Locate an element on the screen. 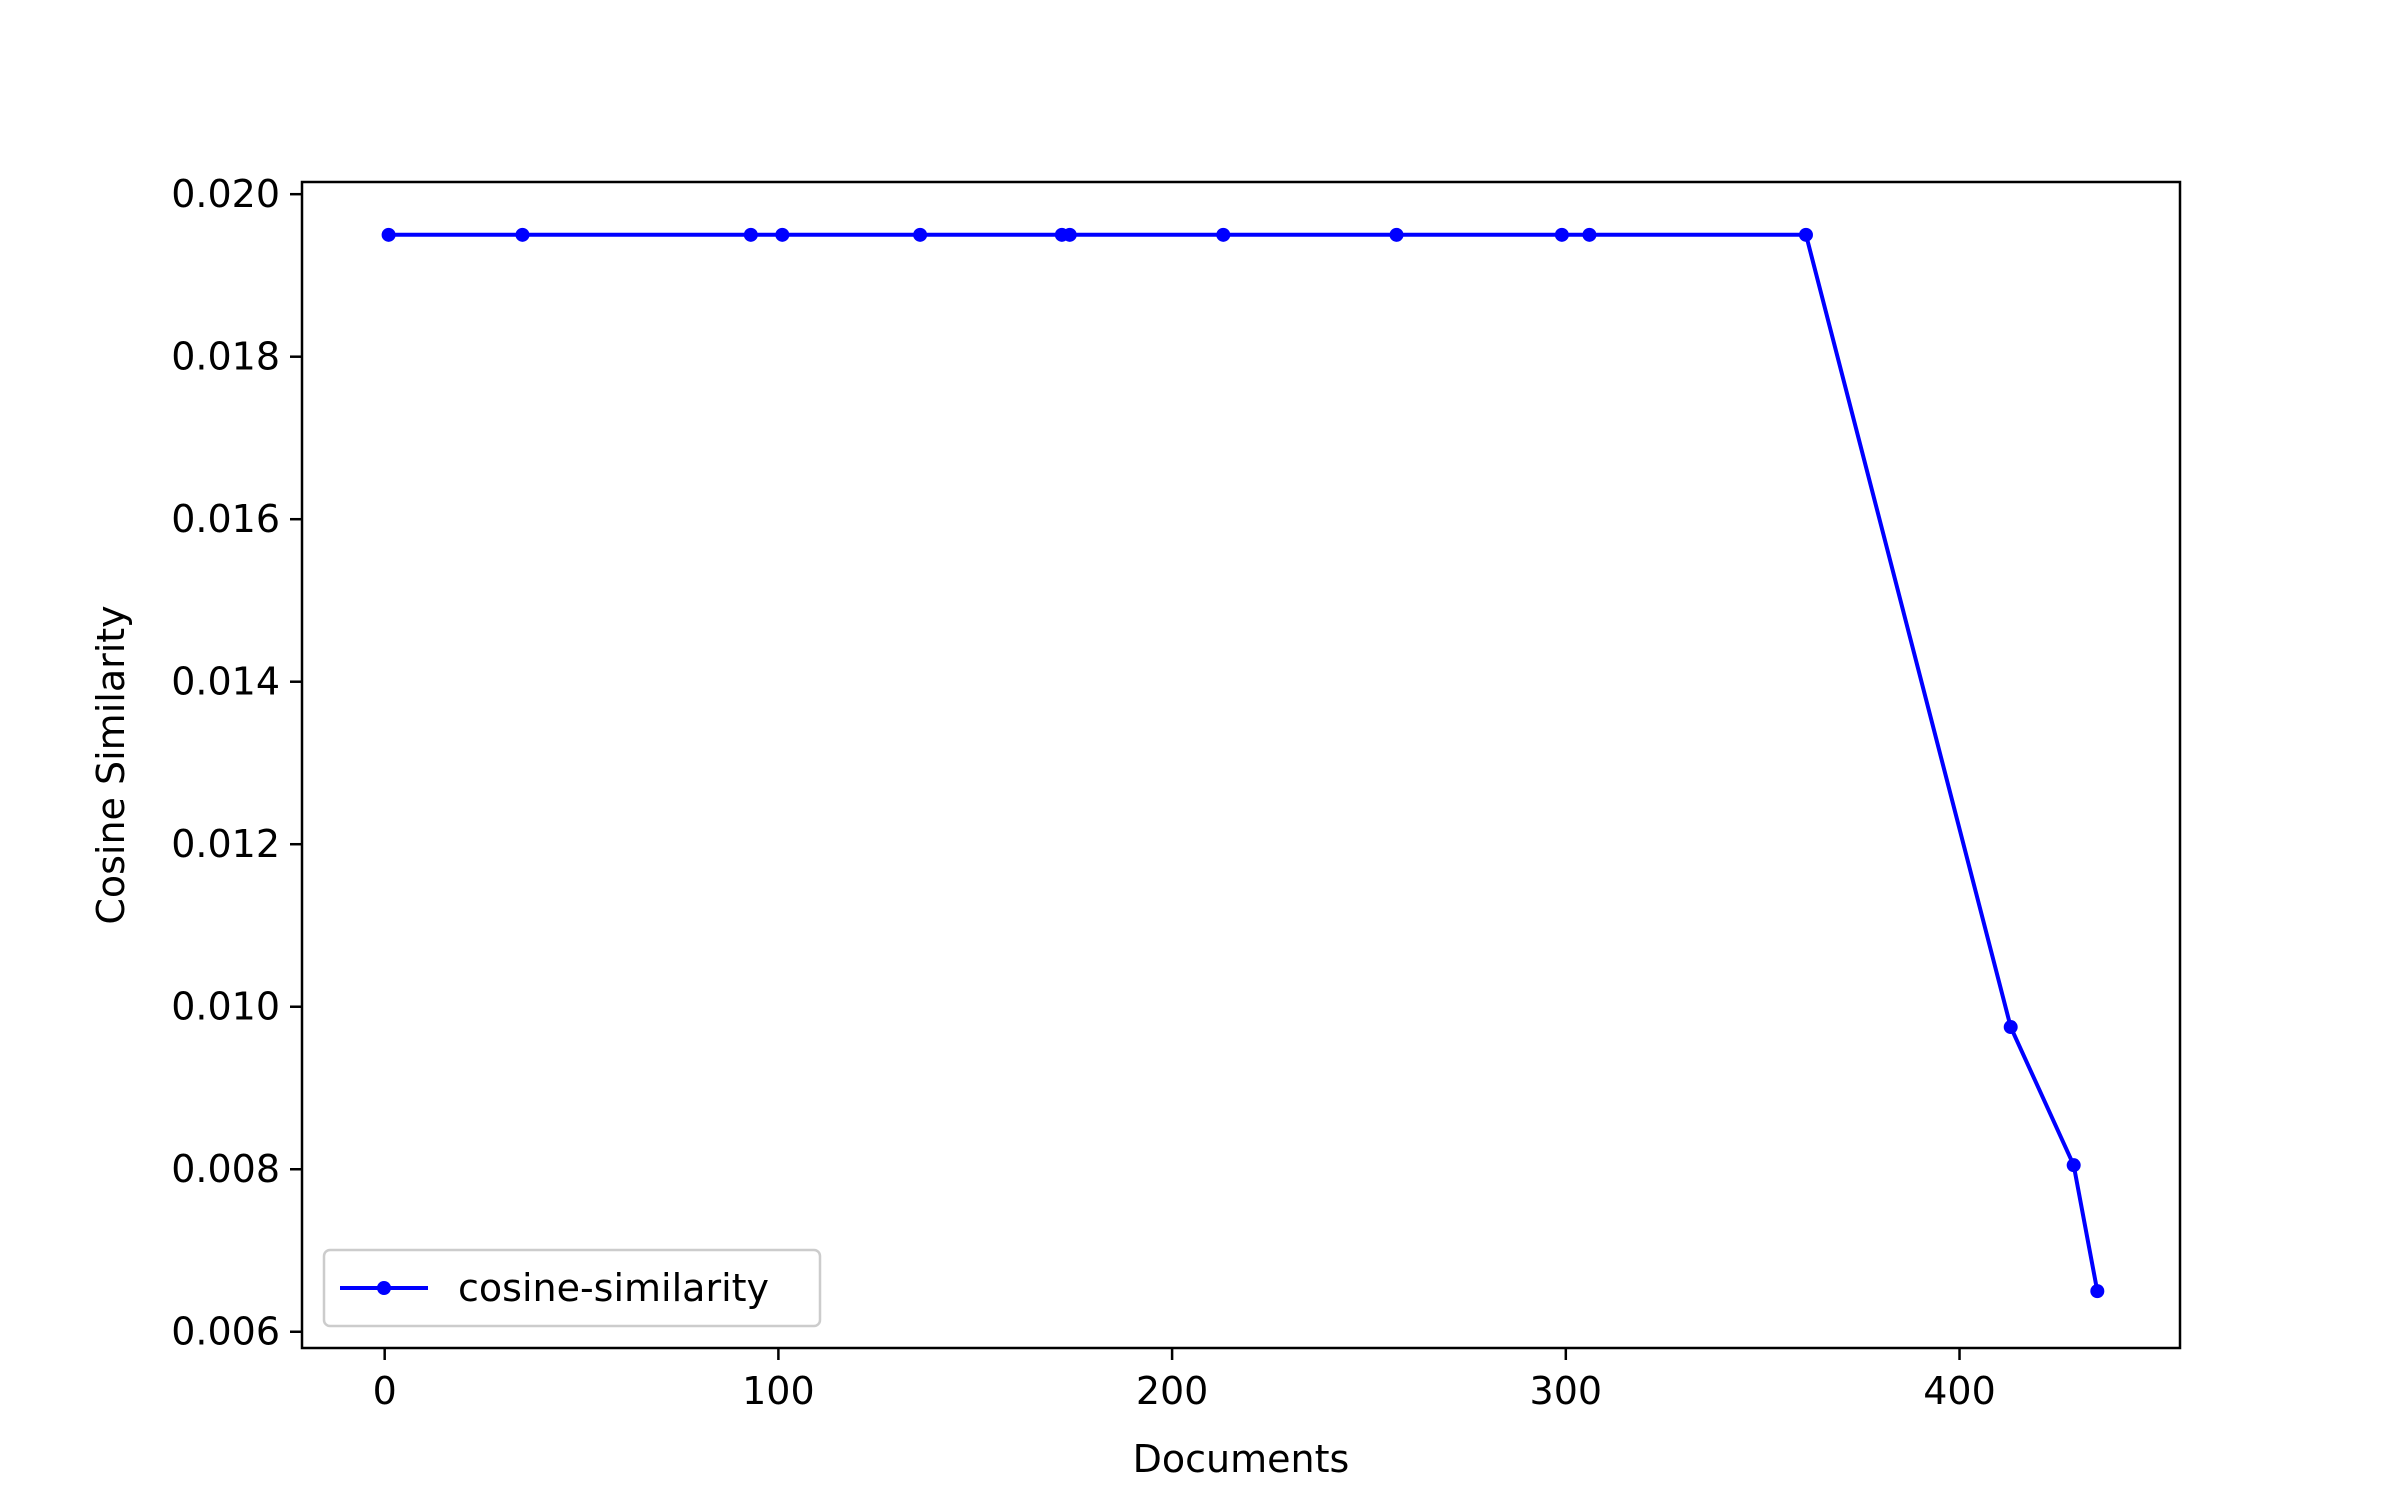  y-tick-label: 0.006 is located at coordinates (225, 1332).